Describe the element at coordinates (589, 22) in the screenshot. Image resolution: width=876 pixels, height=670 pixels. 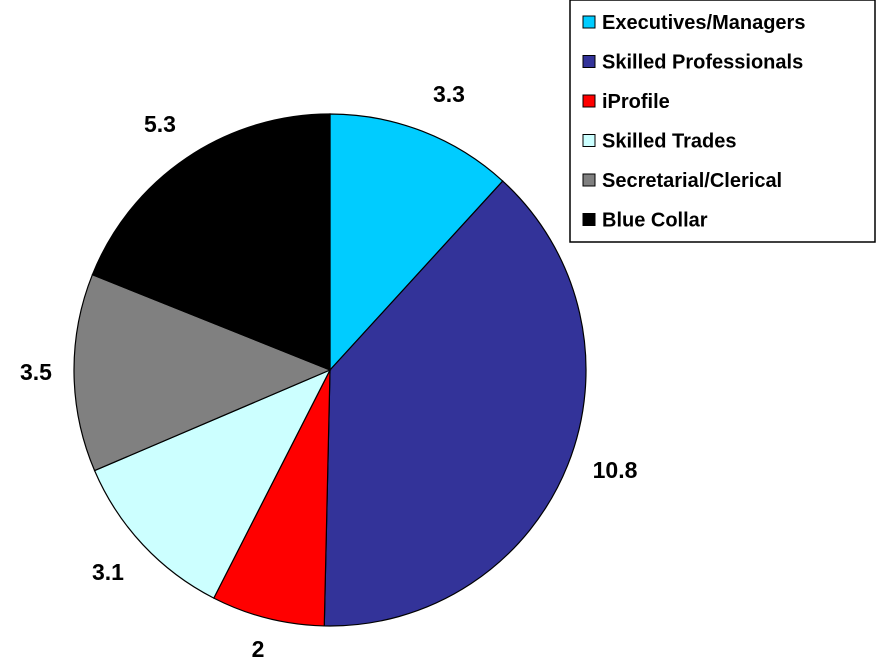
I see `legend-swatch-executives-managers` at that location.